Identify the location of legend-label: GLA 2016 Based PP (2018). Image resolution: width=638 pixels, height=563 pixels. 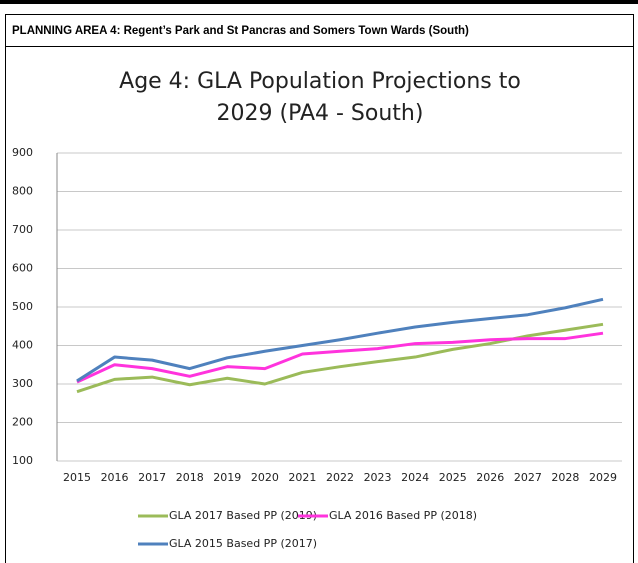
(403, 515).